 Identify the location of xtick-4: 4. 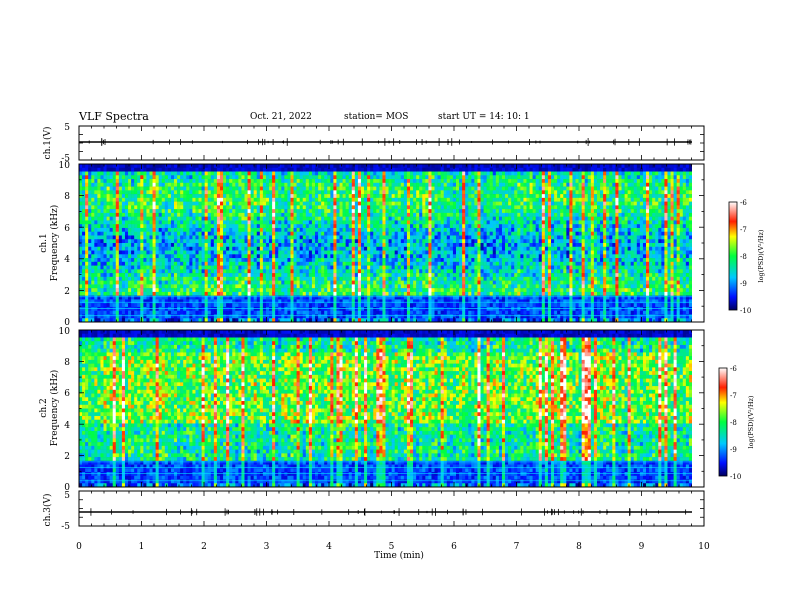
(329, 547).